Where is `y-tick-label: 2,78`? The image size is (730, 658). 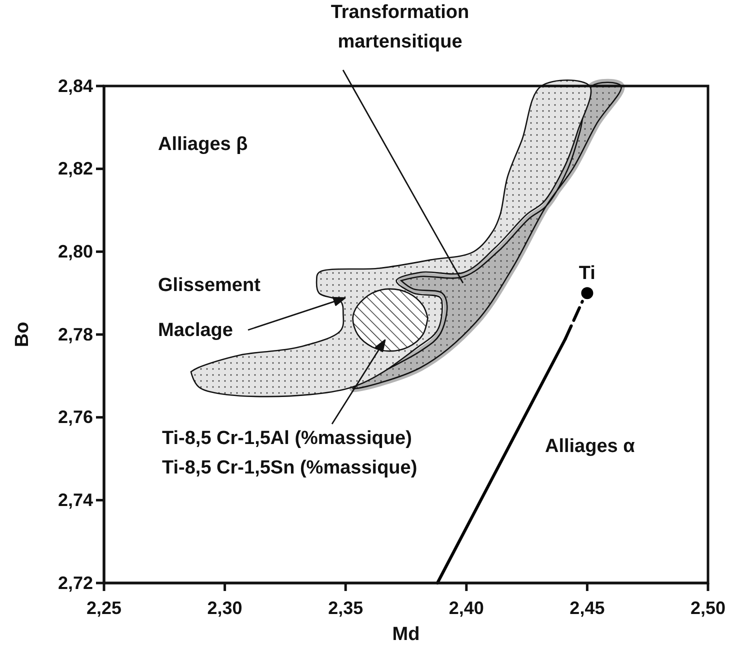 y-tick-label: 2,78 is located at coordinates (75, 334).